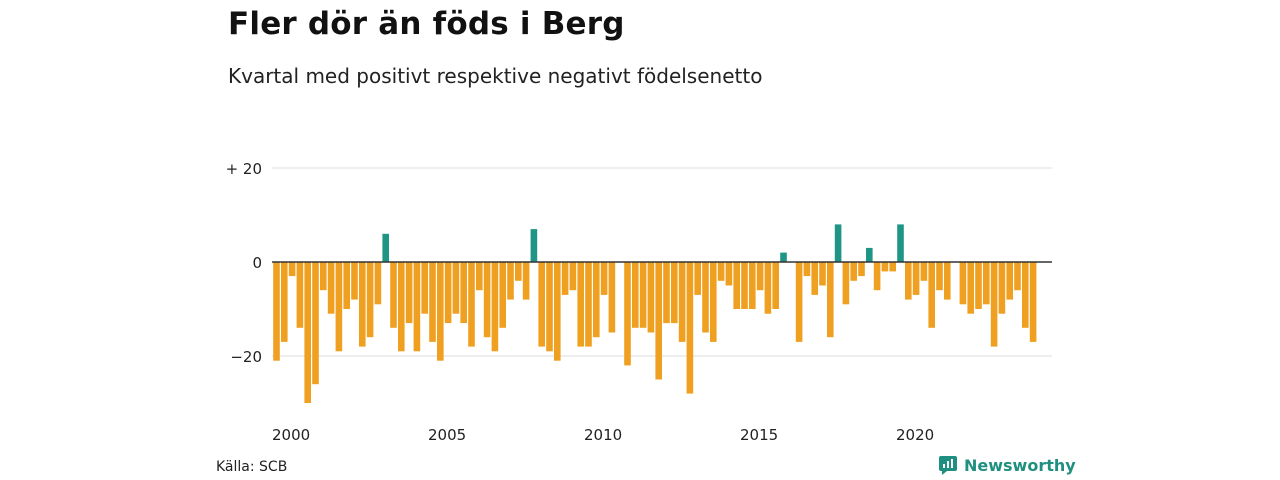  I want to click on source-note: Källa: SCB, so click(252, 467).